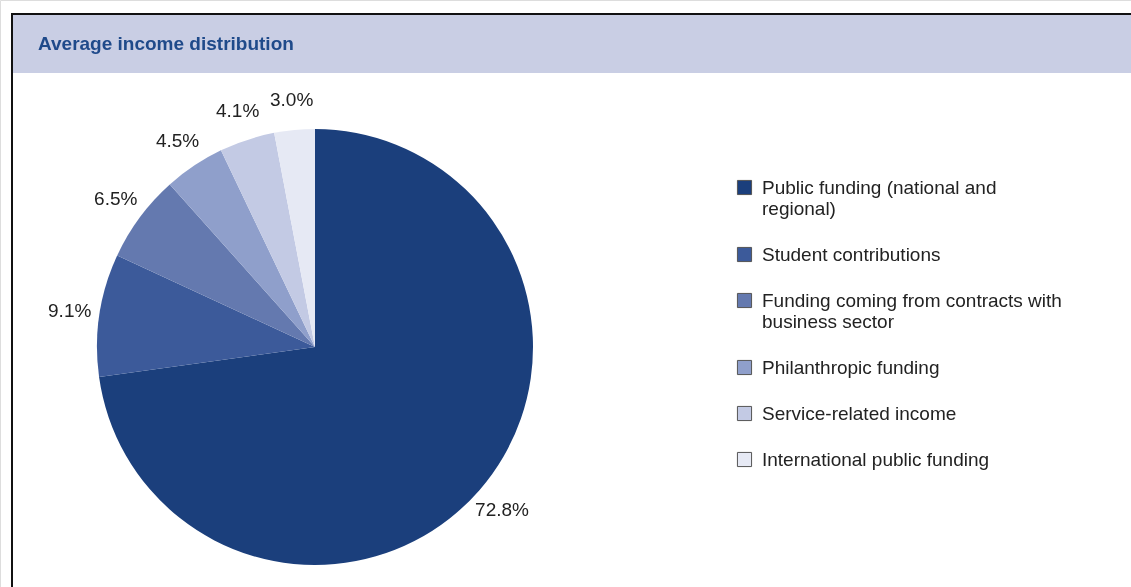  Describe the element at coordinates (166, 43) in the screenshot. I see `chart-title: Average income distribution` at that location.